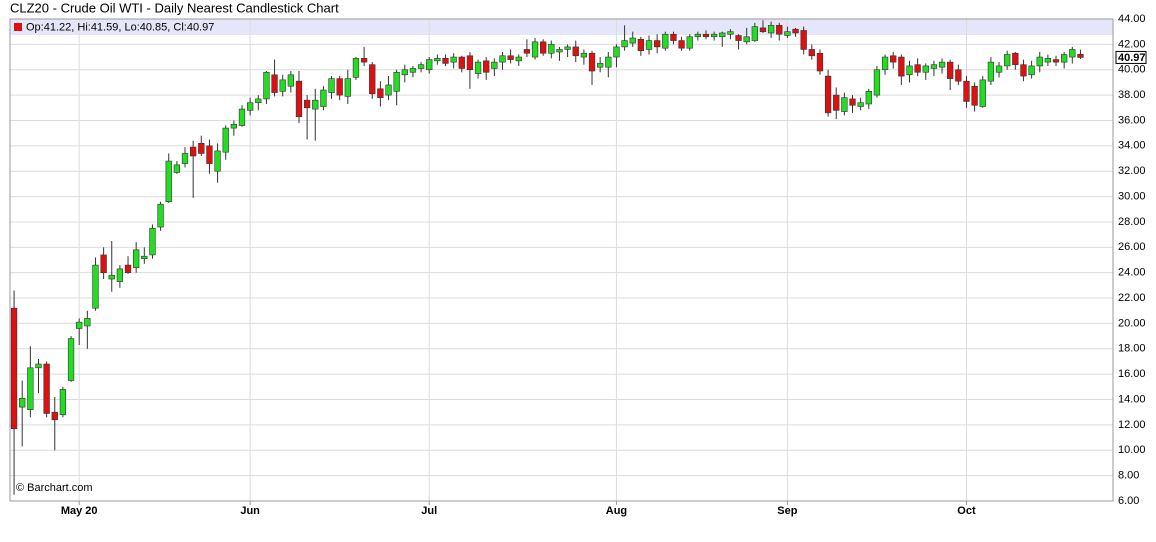  Describe the element at coordinates (1132, 374) in the screenshot. I see `y-tick-label: 16.00` at that location.